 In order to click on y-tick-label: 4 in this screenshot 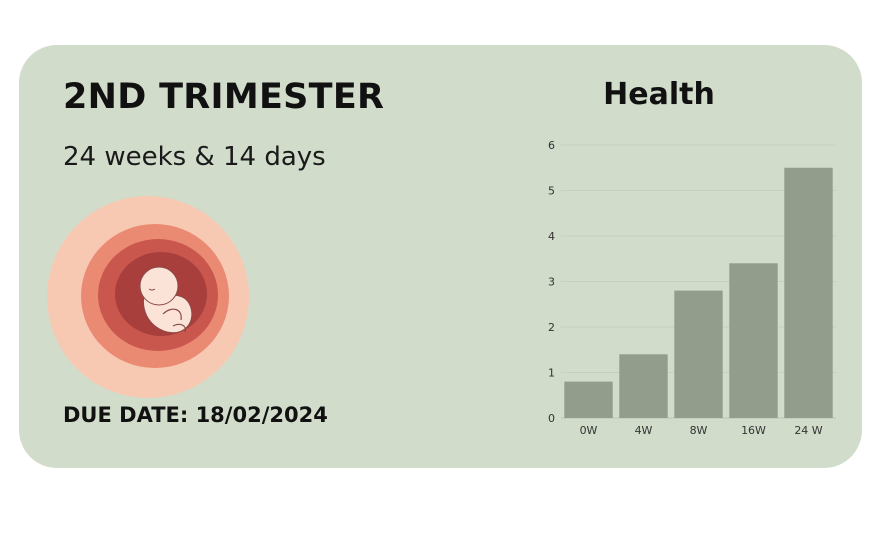, I will do `click(551, 236)`.